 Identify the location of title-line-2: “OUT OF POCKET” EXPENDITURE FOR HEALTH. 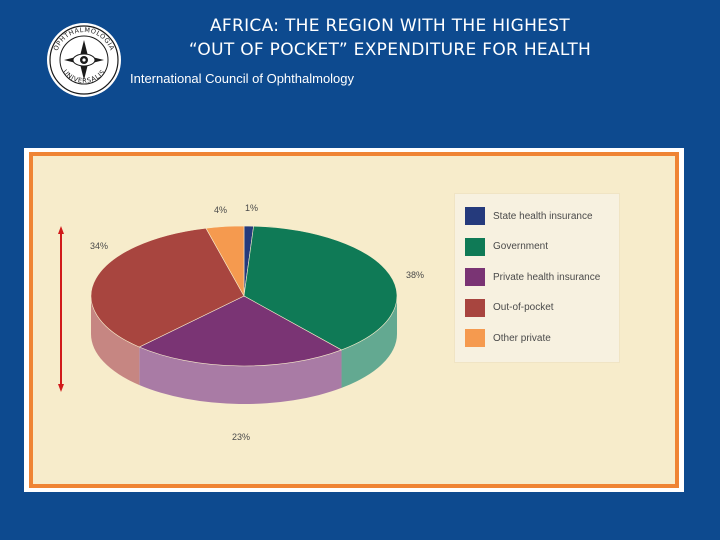
(390, 50).